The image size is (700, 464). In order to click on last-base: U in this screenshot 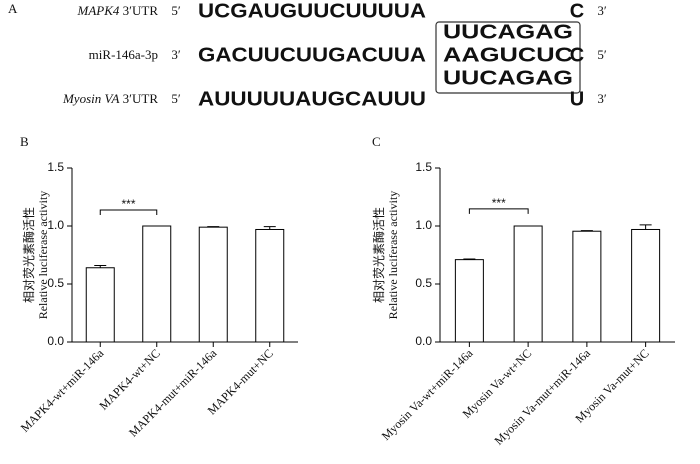, I will do `click(577, 99)`.